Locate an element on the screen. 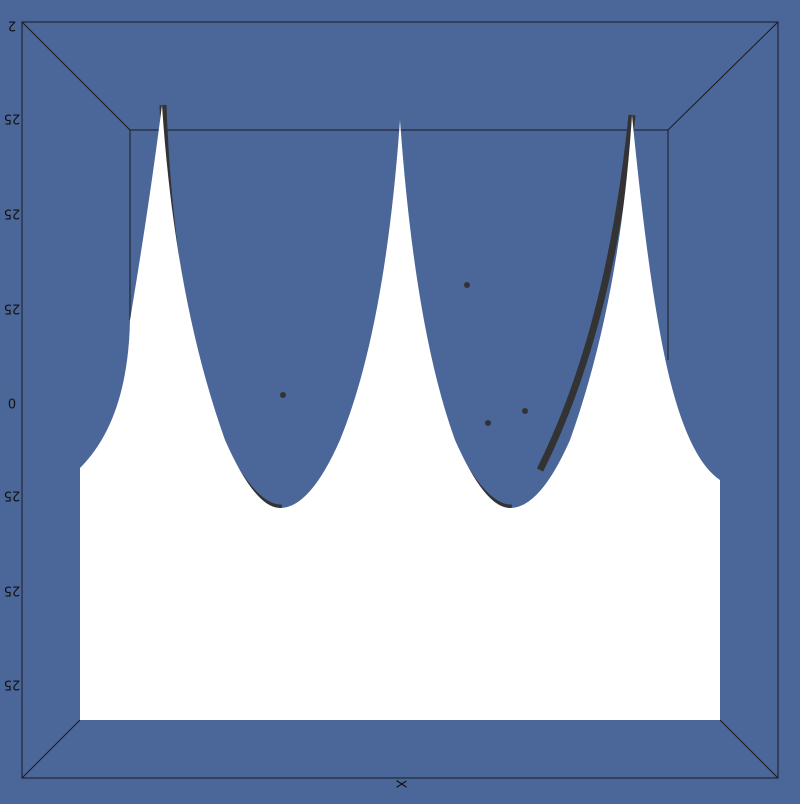 This screenshot has width=800, height=804. x-axis-label: X is located at coordinates (400, 784).